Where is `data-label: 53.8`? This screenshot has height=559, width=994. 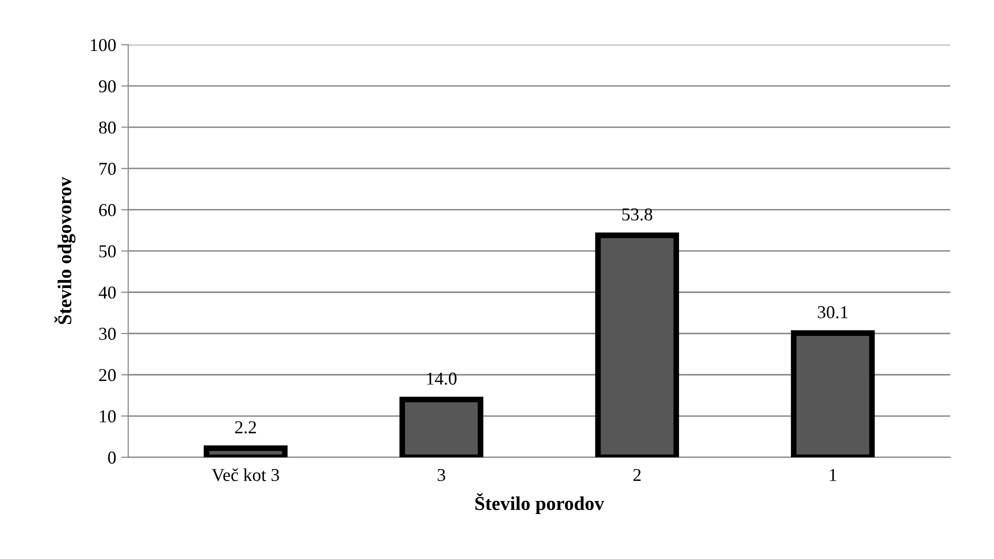 data-label: 53.8 is located at coordinates (637, 214).